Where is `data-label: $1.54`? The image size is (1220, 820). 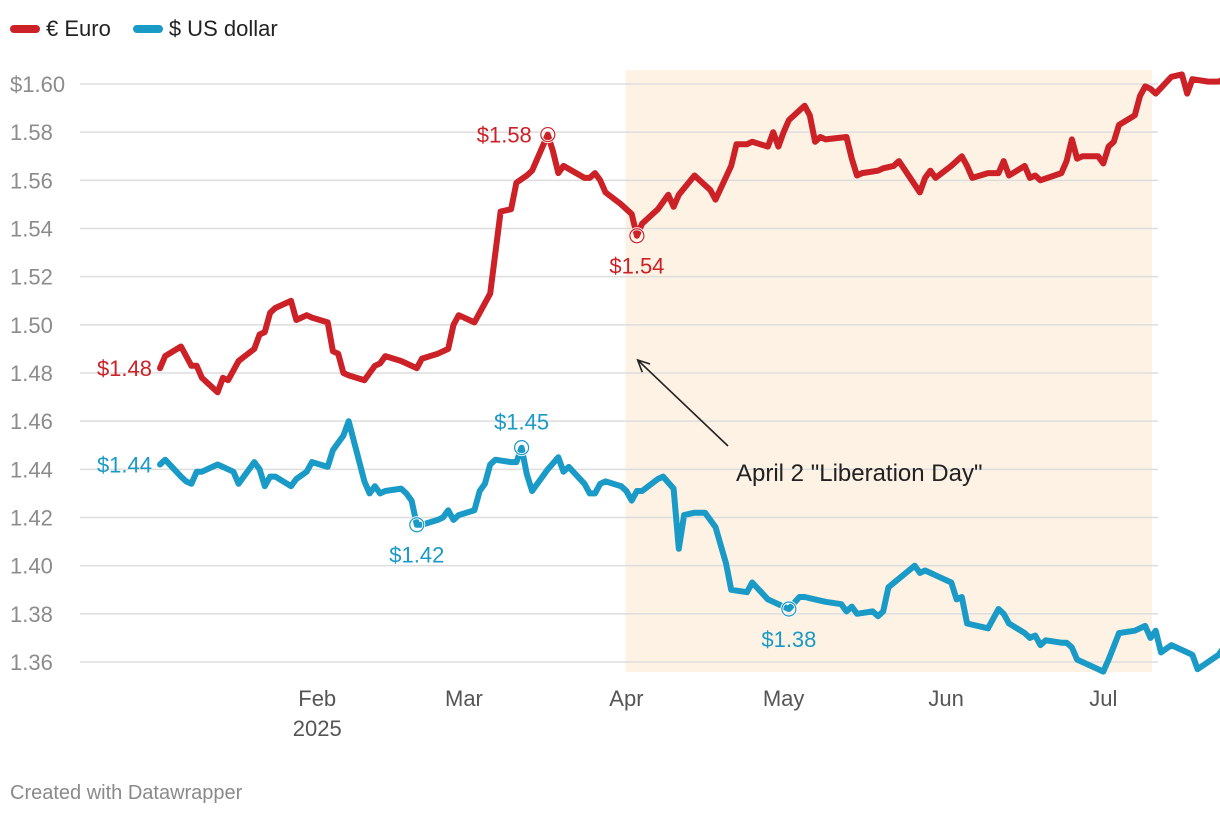
data-label: $1.54 is located at coordinates (636, 266).